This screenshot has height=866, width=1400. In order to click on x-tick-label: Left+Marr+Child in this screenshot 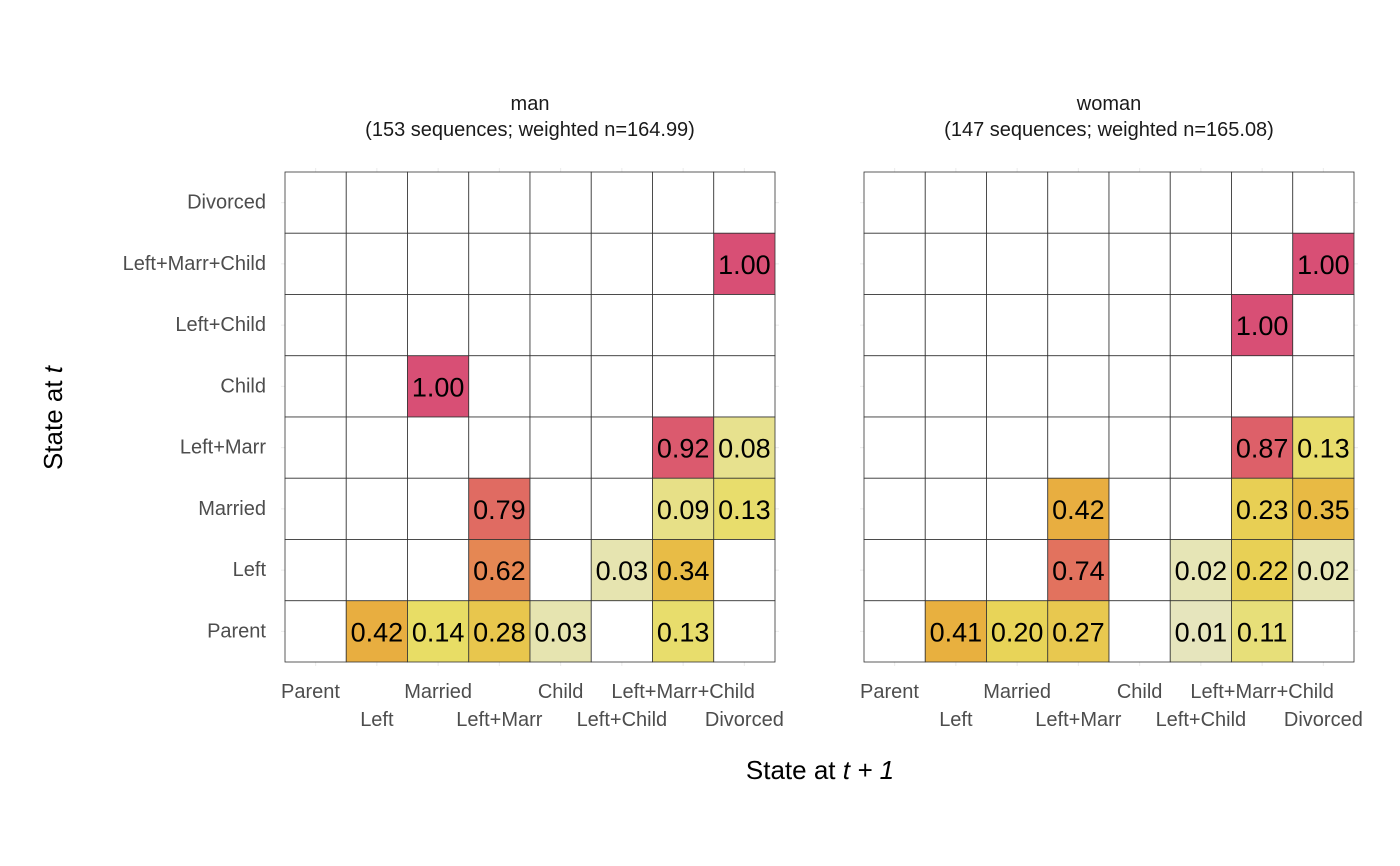, I will do `click(1261, 692)`.